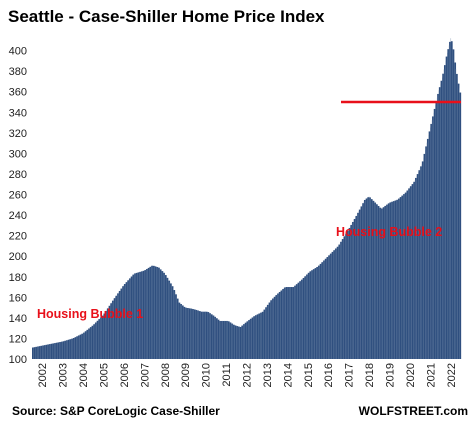 This screenshot has height=423, width=474. What do you see at coordinates (413, 411) in the screenshot?
I see `brand-label: WOLFSTREET.com` at bounding box center [413, 411].